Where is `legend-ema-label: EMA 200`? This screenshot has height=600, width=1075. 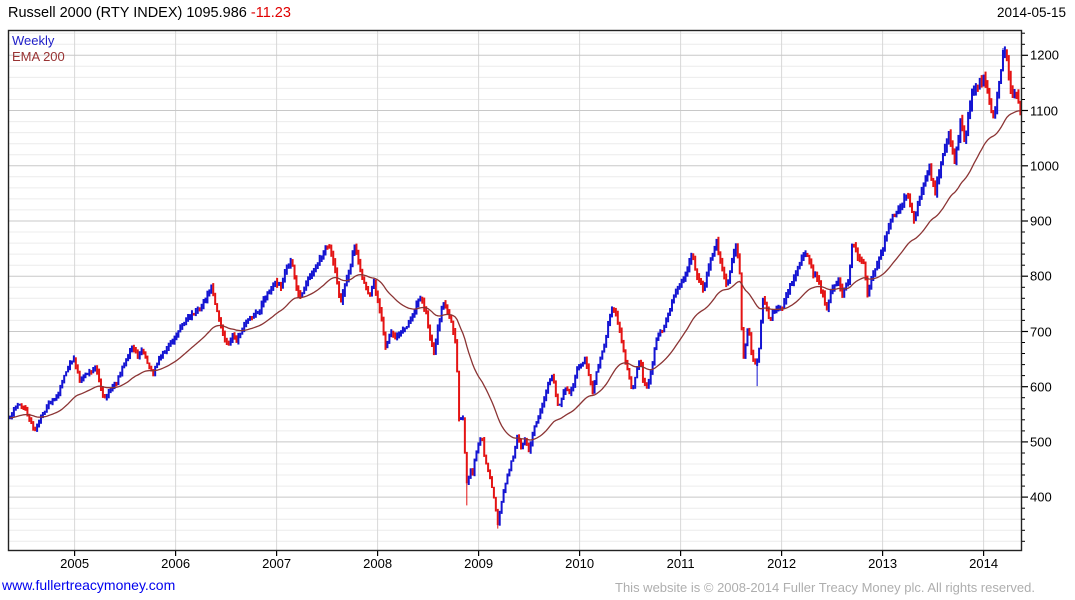
legend-ema-label: EMA 200 is located at coordinates (38, 56).